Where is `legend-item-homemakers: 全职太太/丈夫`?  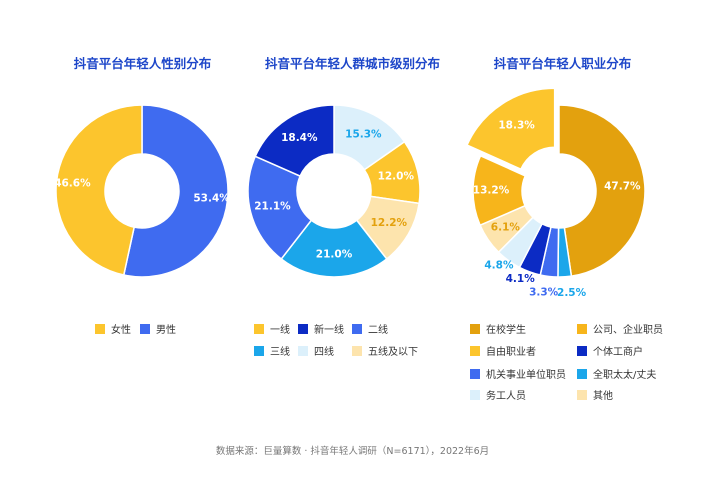
legend-item-homemakers: 全职太太/丈夫 is located at coordinates (616, 373).